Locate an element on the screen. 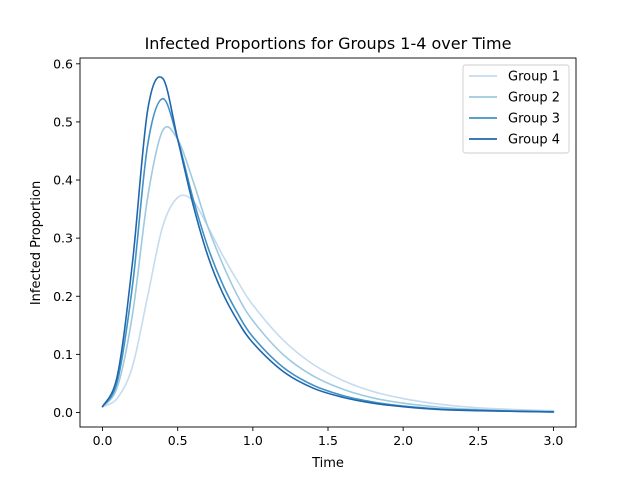 The image size is (640, 480). legend-box is located at coordinates (516, 109).